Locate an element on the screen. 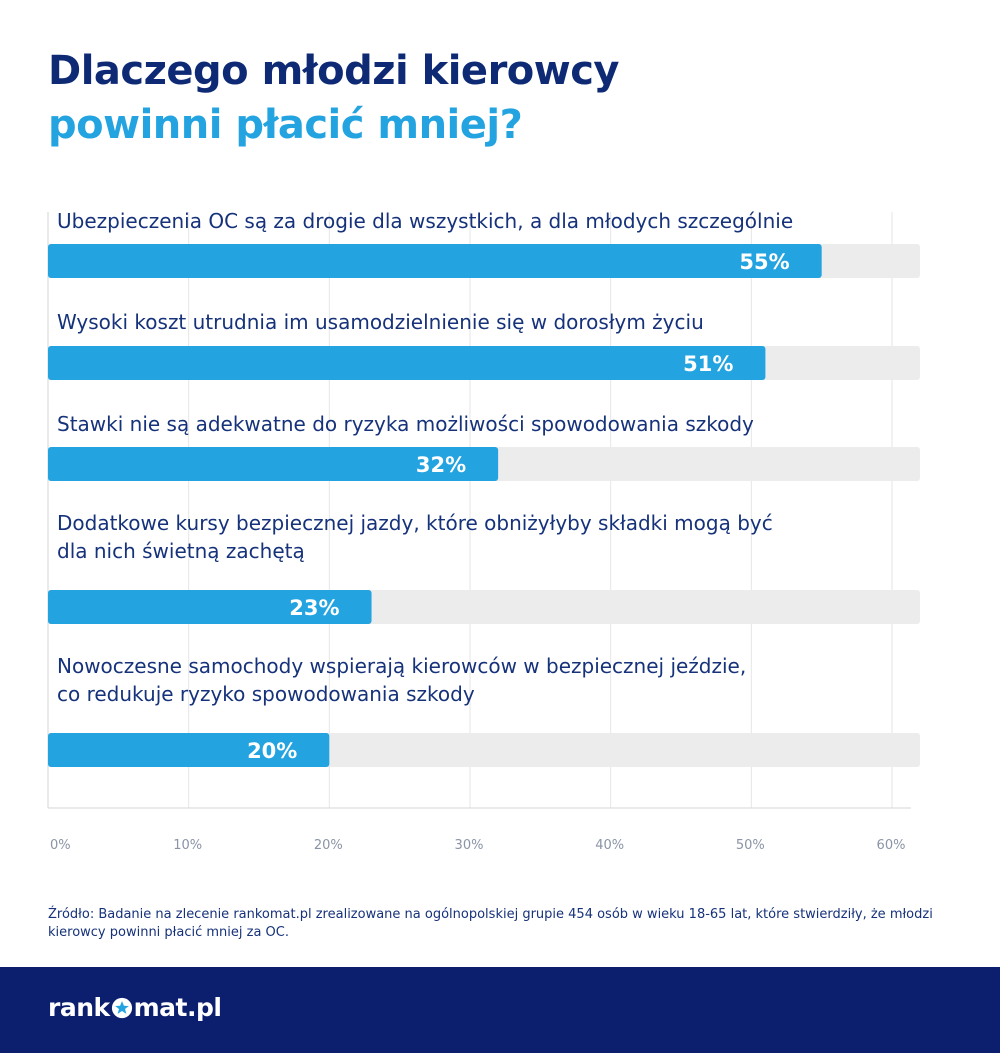 This screenshot has height=1053, width=1000. star-icon is located at coordinates (121, 1007).